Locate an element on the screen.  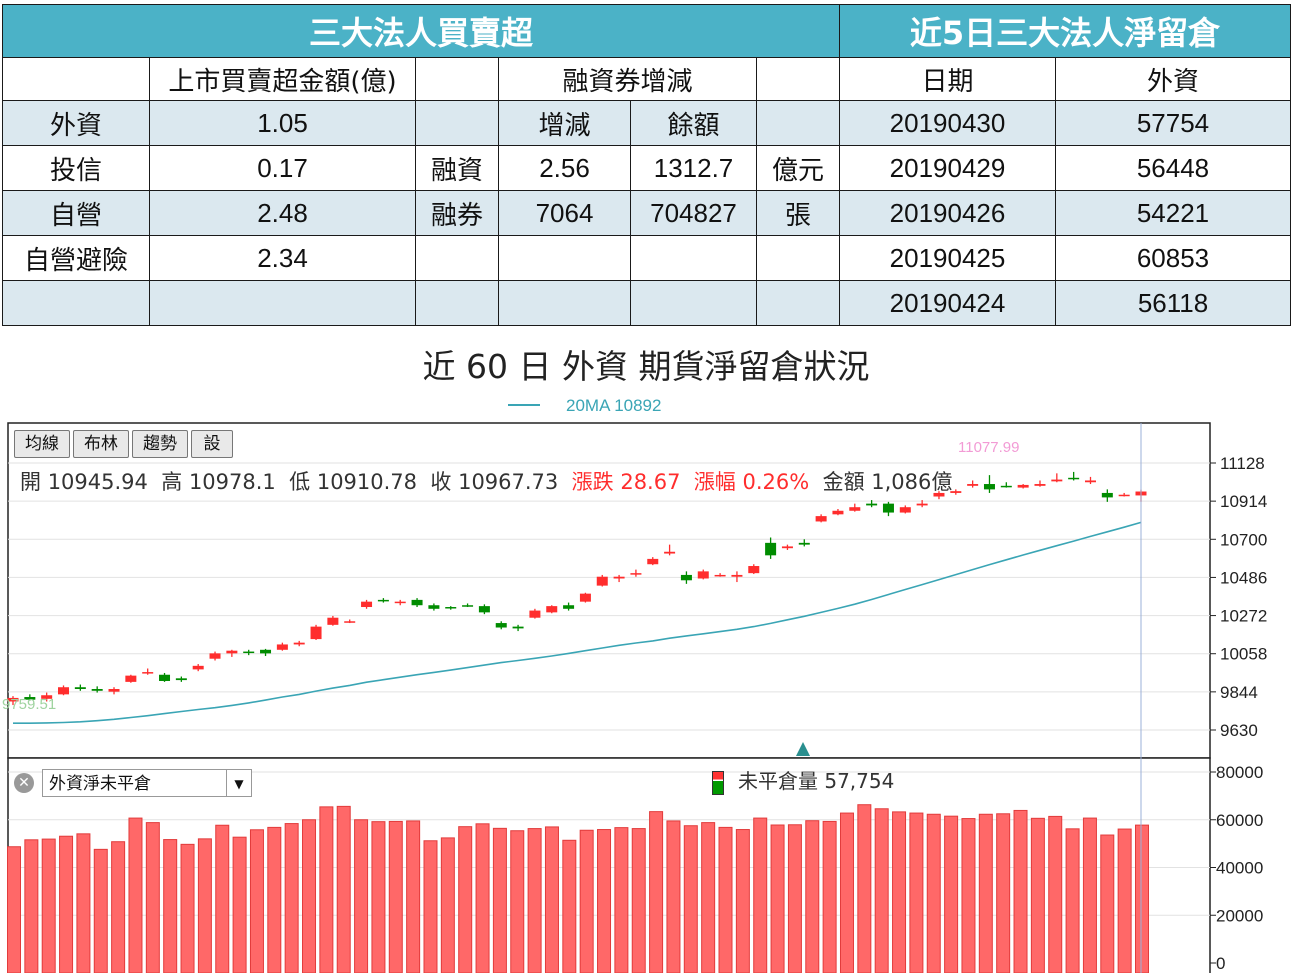
amount-value: 0.17 is located at coordinates (282, 168).